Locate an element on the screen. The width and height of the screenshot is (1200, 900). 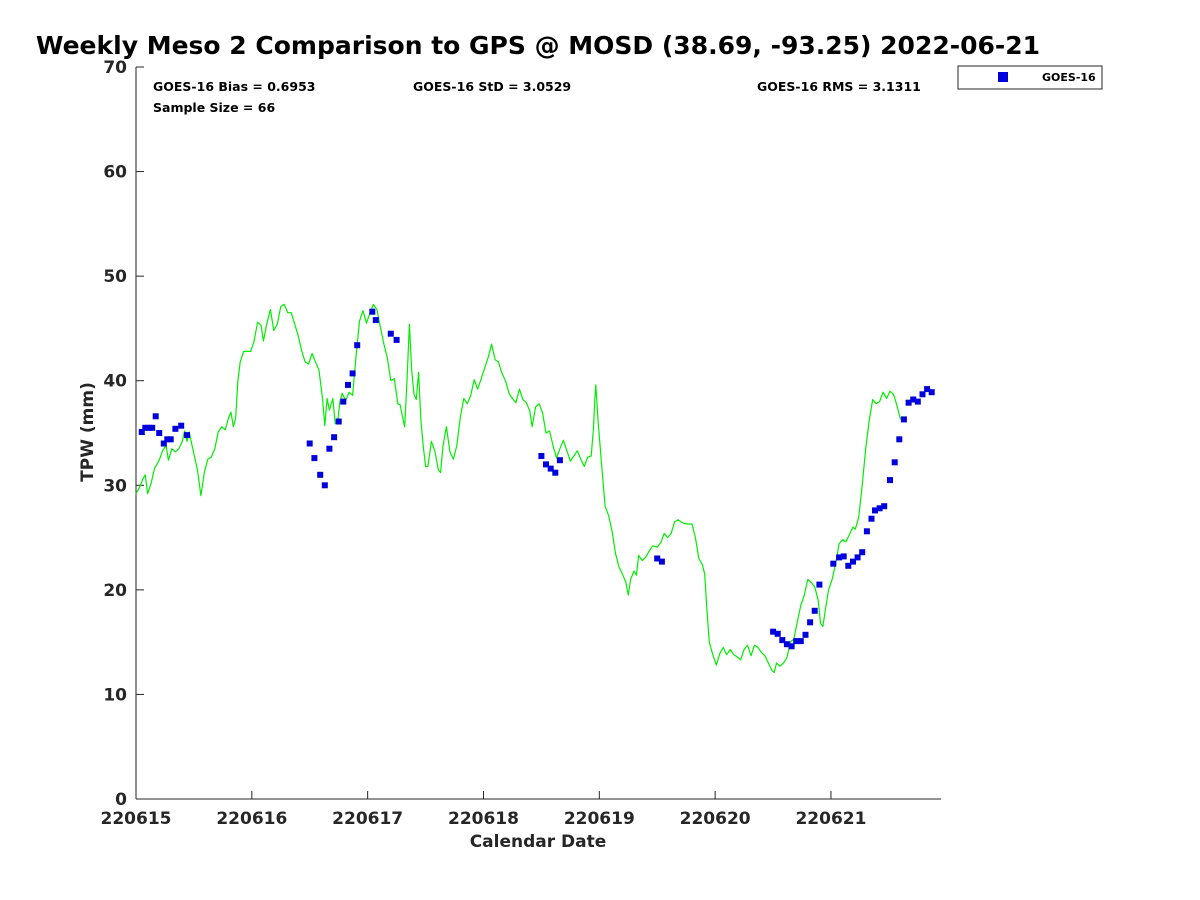
y-axis-label: TPW (mm) is located at coordinates (88, 432).